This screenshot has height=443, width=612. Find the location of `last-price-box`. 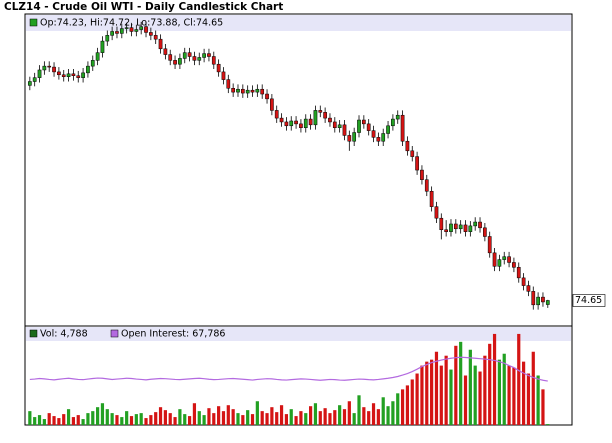

last-price-box is located at coordinates (589, 300).